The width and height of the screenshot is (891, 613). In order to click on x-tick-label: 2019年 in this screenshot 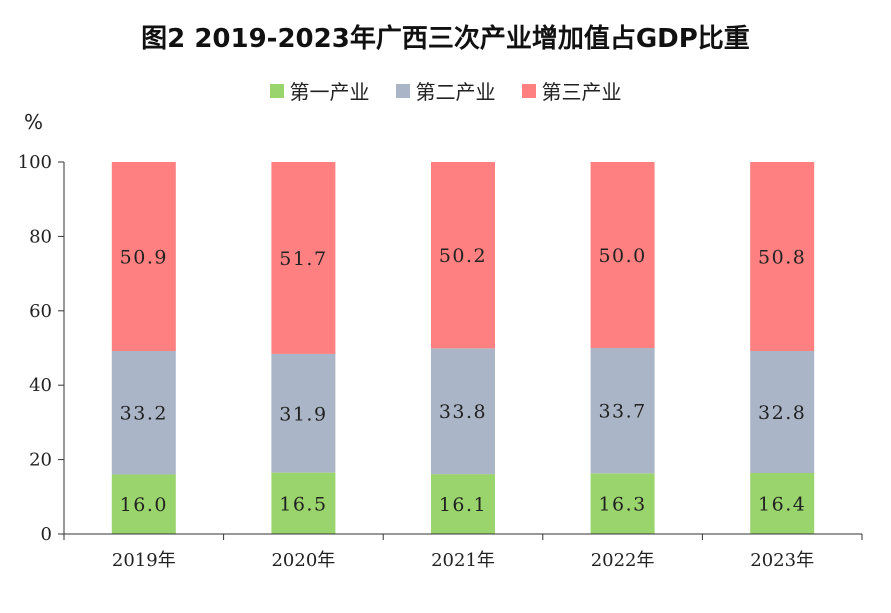, I will do `click(144, 560)`.